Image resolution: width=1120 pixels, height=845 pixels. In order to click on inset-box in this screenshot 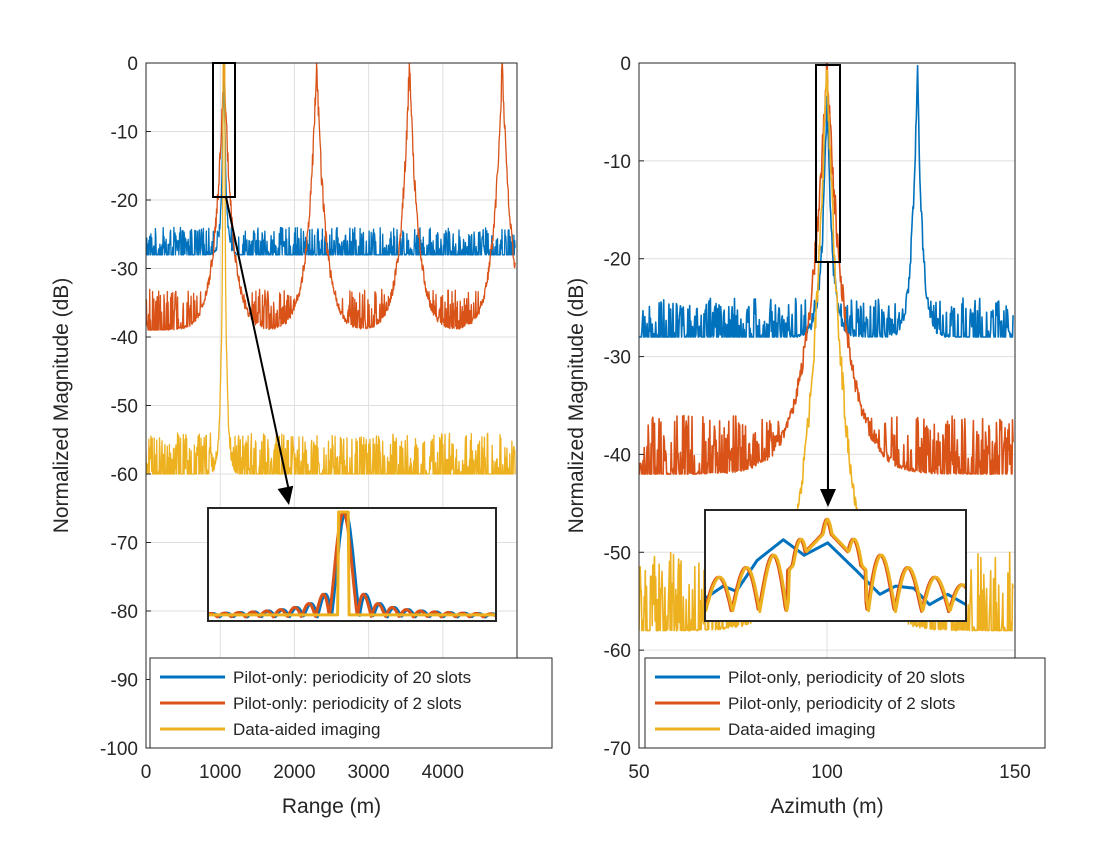, I will do `click(835, 565)`.